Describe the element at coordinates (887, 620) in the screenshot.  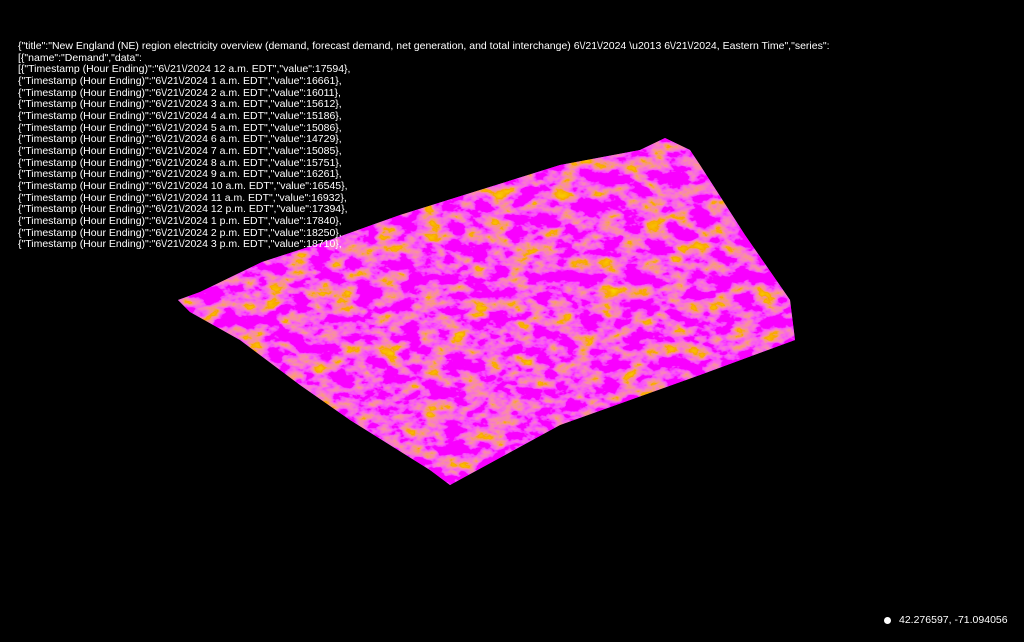
I see `location-dot` at that location.